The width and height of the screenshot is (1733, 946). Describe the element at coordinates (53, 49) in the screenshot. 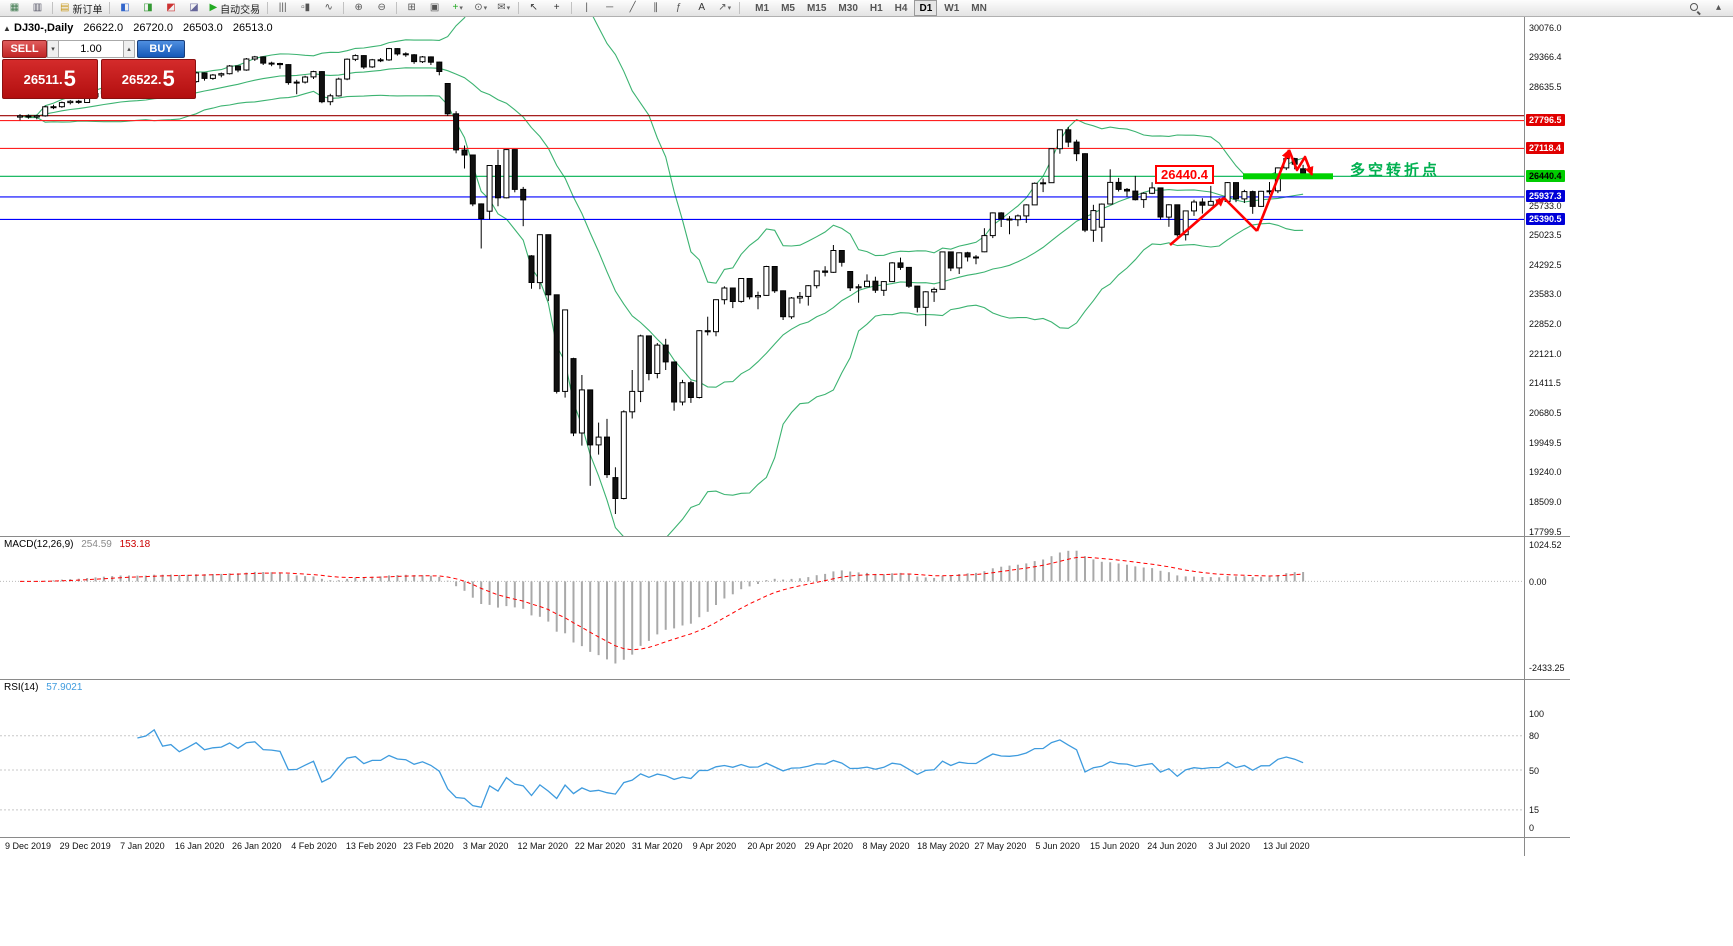

I see `volume-decrease-button: ▾` at that location.